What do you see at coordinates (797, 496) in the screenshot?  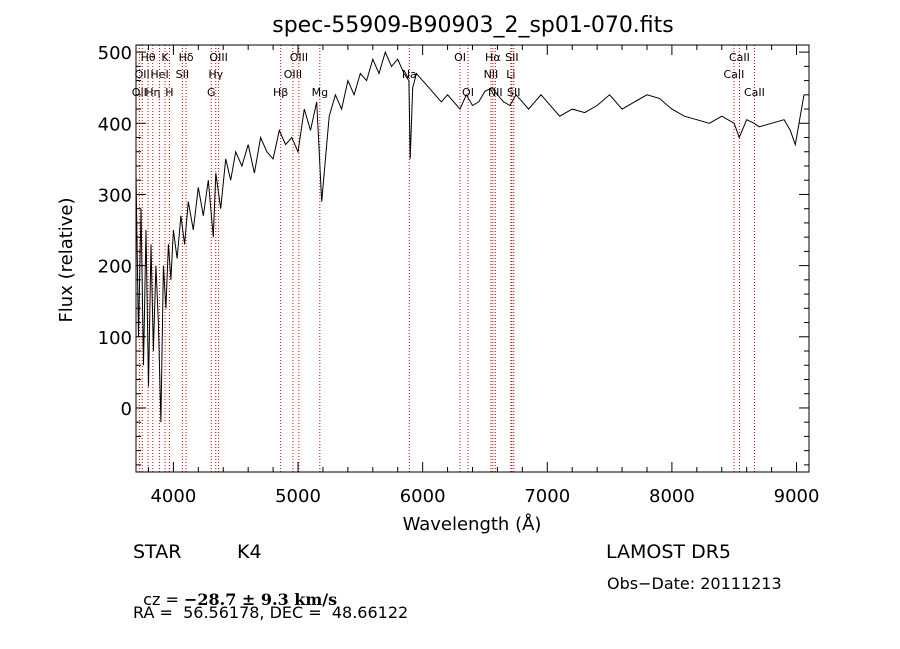 I see `x-tick-label: 9000` at bounding box center [797, 496].